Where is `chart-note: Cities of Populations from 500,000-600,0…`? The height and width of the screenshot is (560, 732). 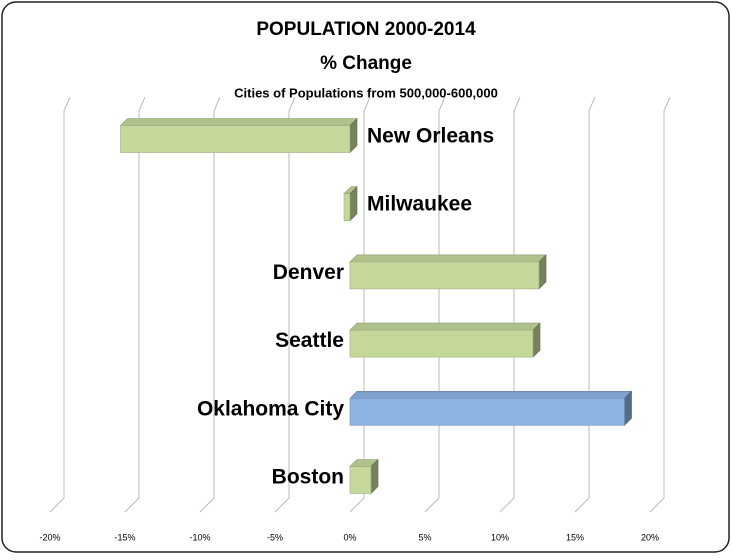 chart-note: Cities of Populations from 500,000-600,0… is located at coordinates (366, 92).